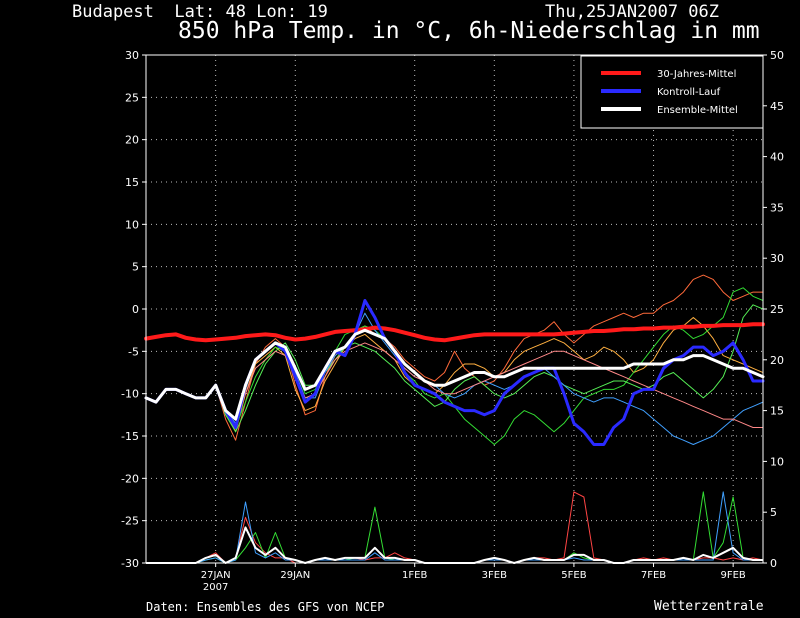 The image size is (800, 618). I want to click on left-axis-ticks: -30 -25 -20 -15 -10 -5 0 5 10 15 20 25 30, so click(133, 309).